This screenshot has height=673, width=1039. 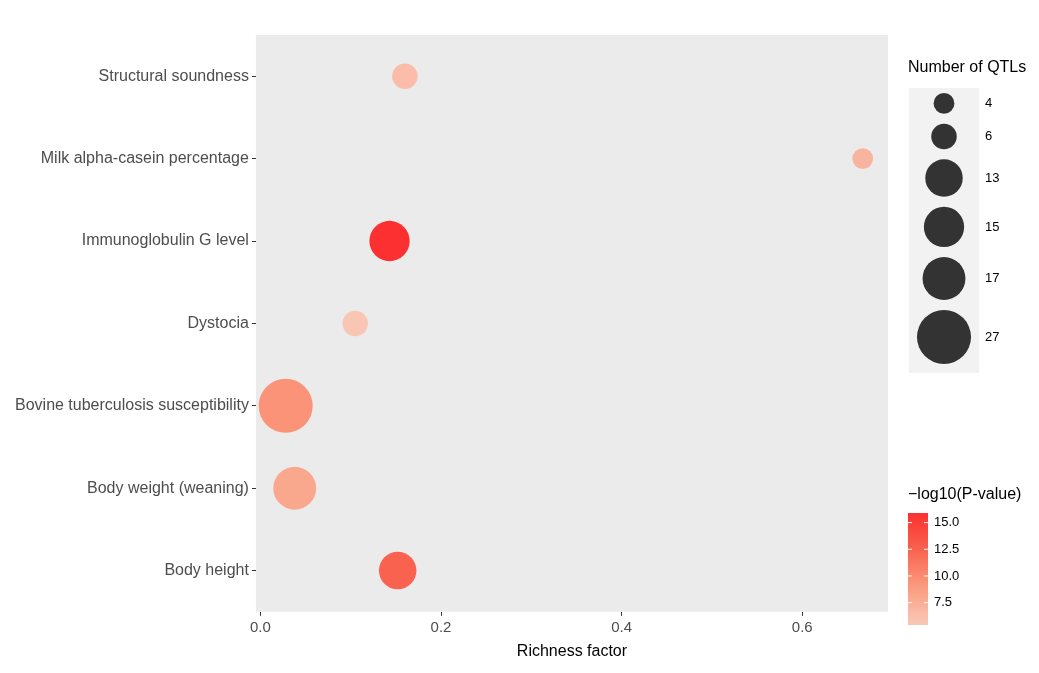 What do you see at coordinates (992, 278) in the screenshot?
I see `legend-label: 17` at bounding box center [992, 278].